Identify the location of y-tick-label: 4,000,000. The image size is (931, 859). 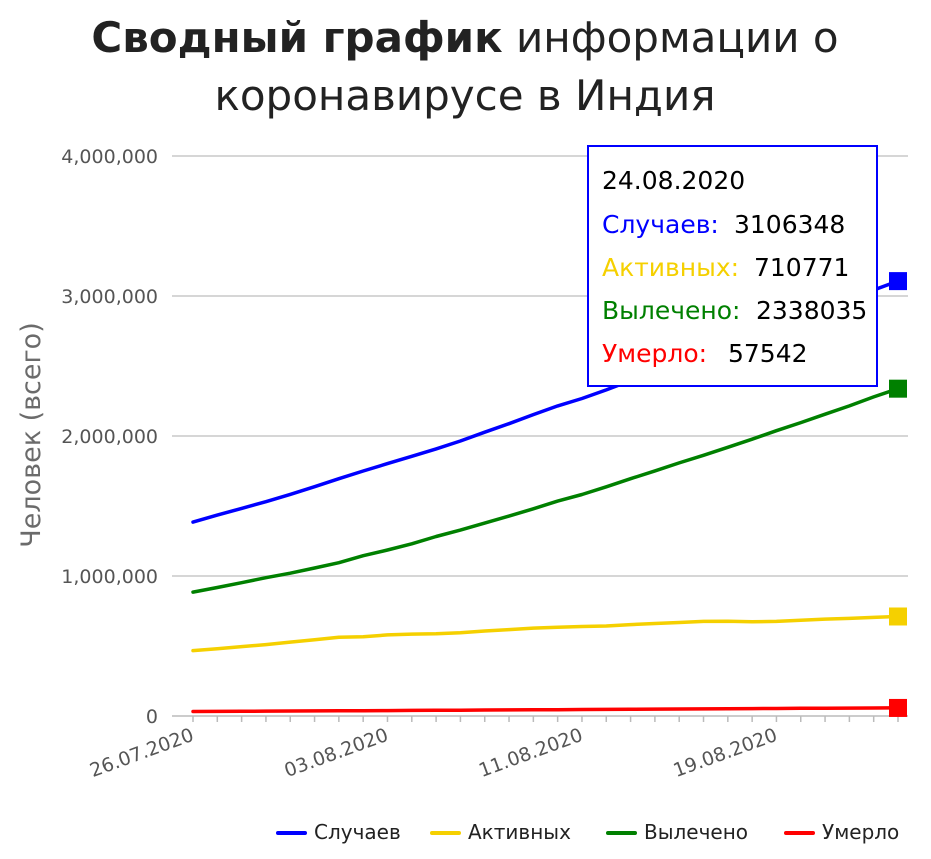
(109, 157).